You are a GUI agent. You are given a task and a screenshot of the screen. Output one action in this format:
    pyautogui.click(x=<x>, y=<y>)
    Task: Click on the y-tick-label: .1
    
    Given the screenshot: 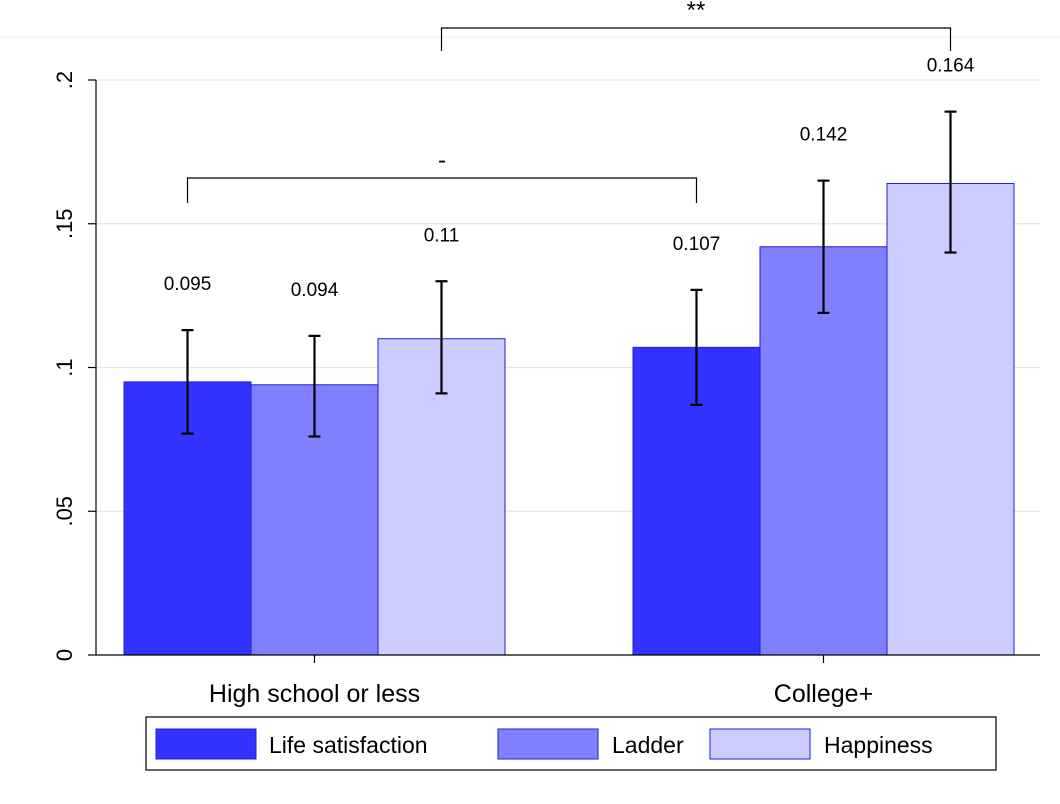 What is the action you would take?
    pyautogui.click(x=64, y=367)
    